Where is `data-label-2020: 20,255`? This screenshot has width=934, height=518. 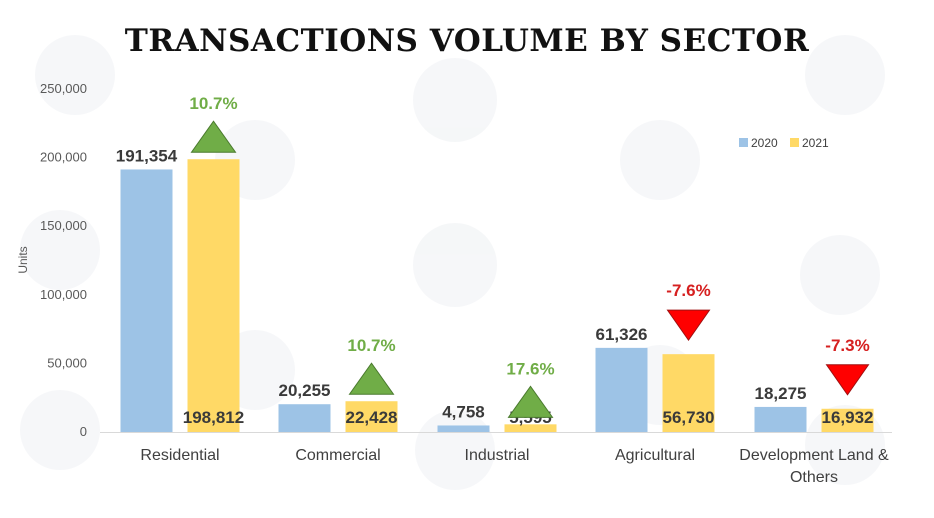
data-label-2020: 20,255 is located at coordinates (305, 390).